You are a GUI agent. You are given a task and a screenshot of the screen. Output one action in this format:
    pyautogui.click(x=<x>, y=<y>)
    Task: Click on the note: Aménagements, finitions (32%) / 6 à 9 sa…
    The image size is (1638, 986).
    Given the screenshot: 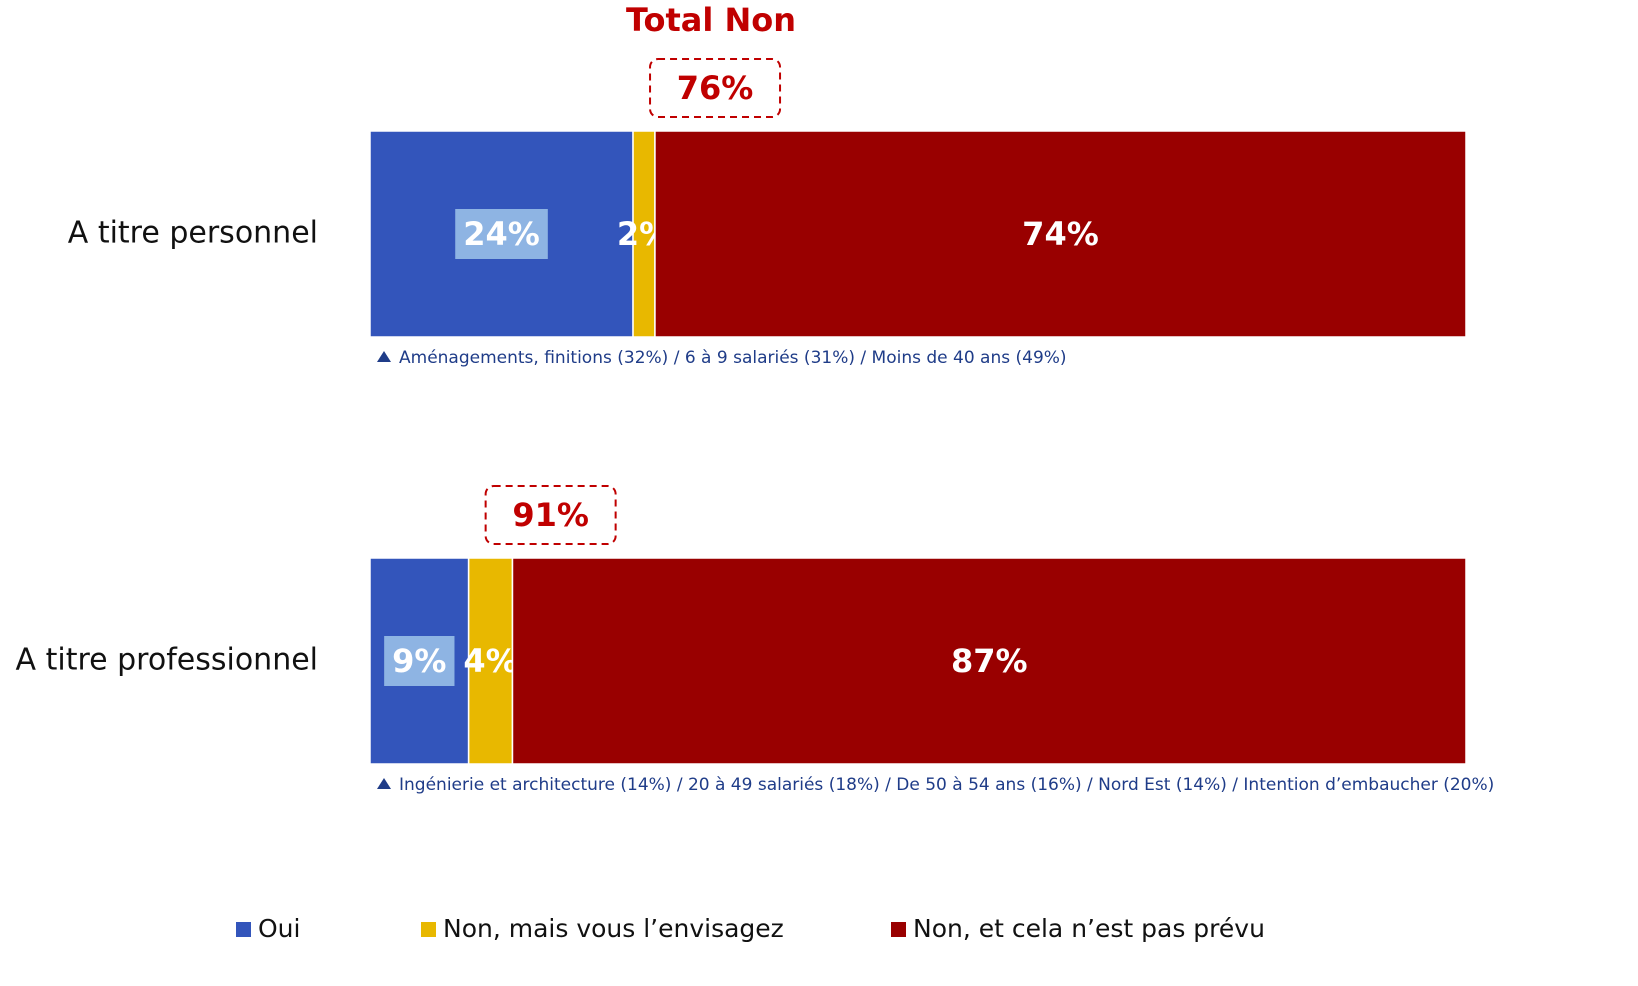 What is the action you would take?
    pyautogui.click(x=733, y=358)
    